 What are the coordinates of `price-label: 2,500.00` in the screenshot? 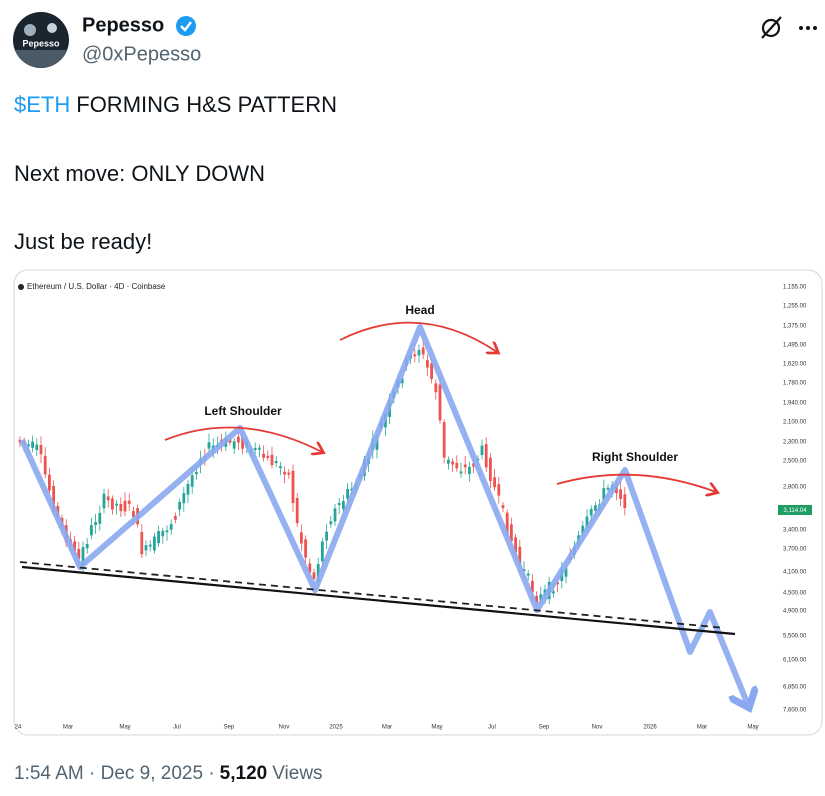 It's located at (795, 462).